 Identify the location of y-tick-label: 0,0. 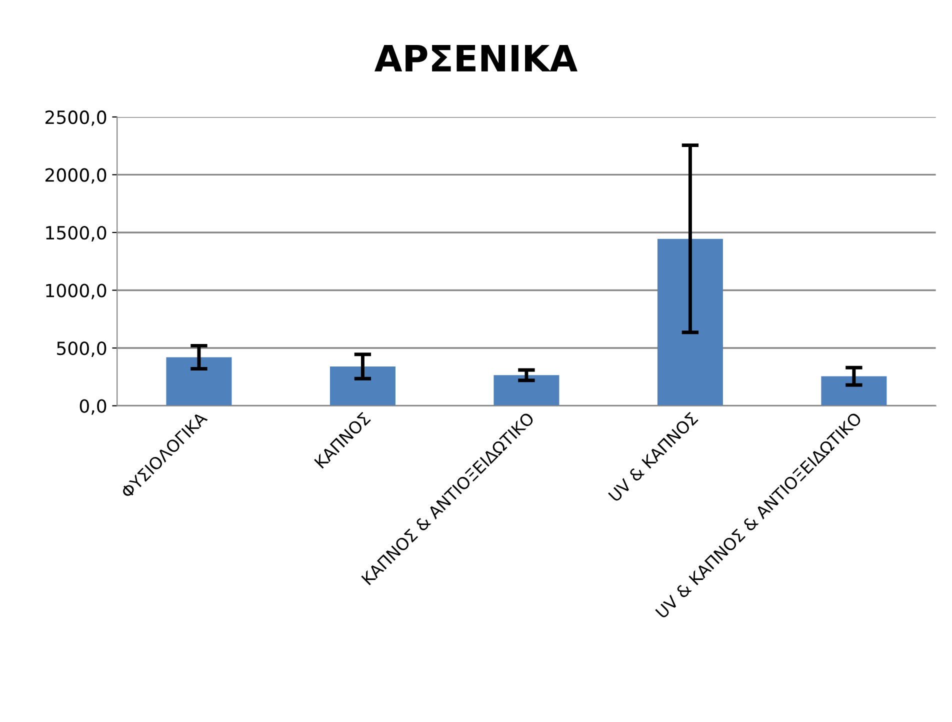
(93, 407).